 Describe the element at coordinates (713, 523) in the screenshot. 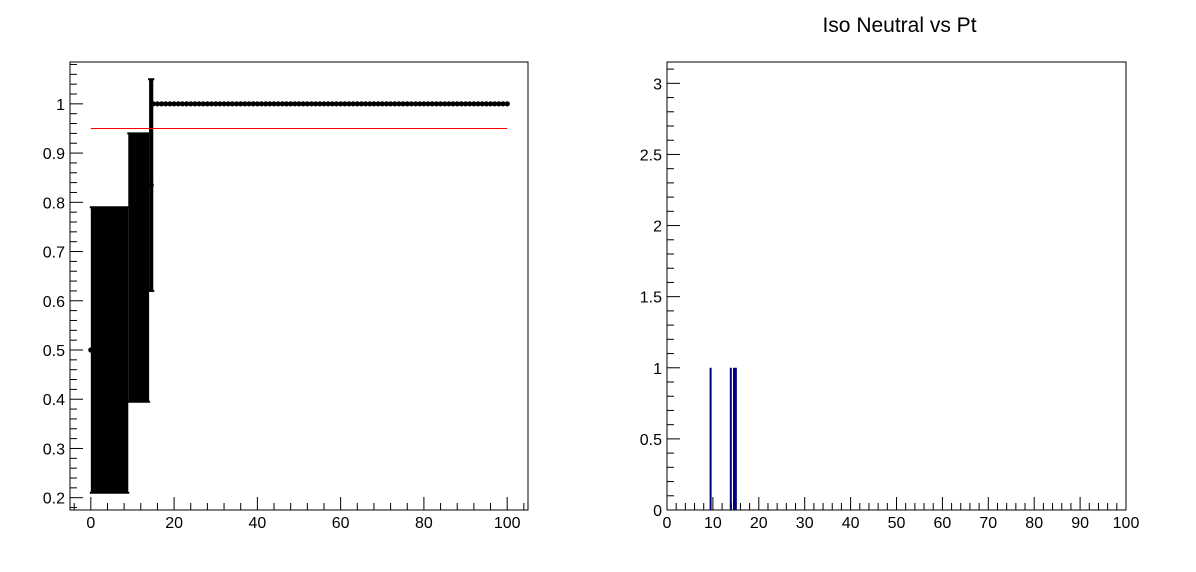

I see `x-tick-label: 10` at that location.